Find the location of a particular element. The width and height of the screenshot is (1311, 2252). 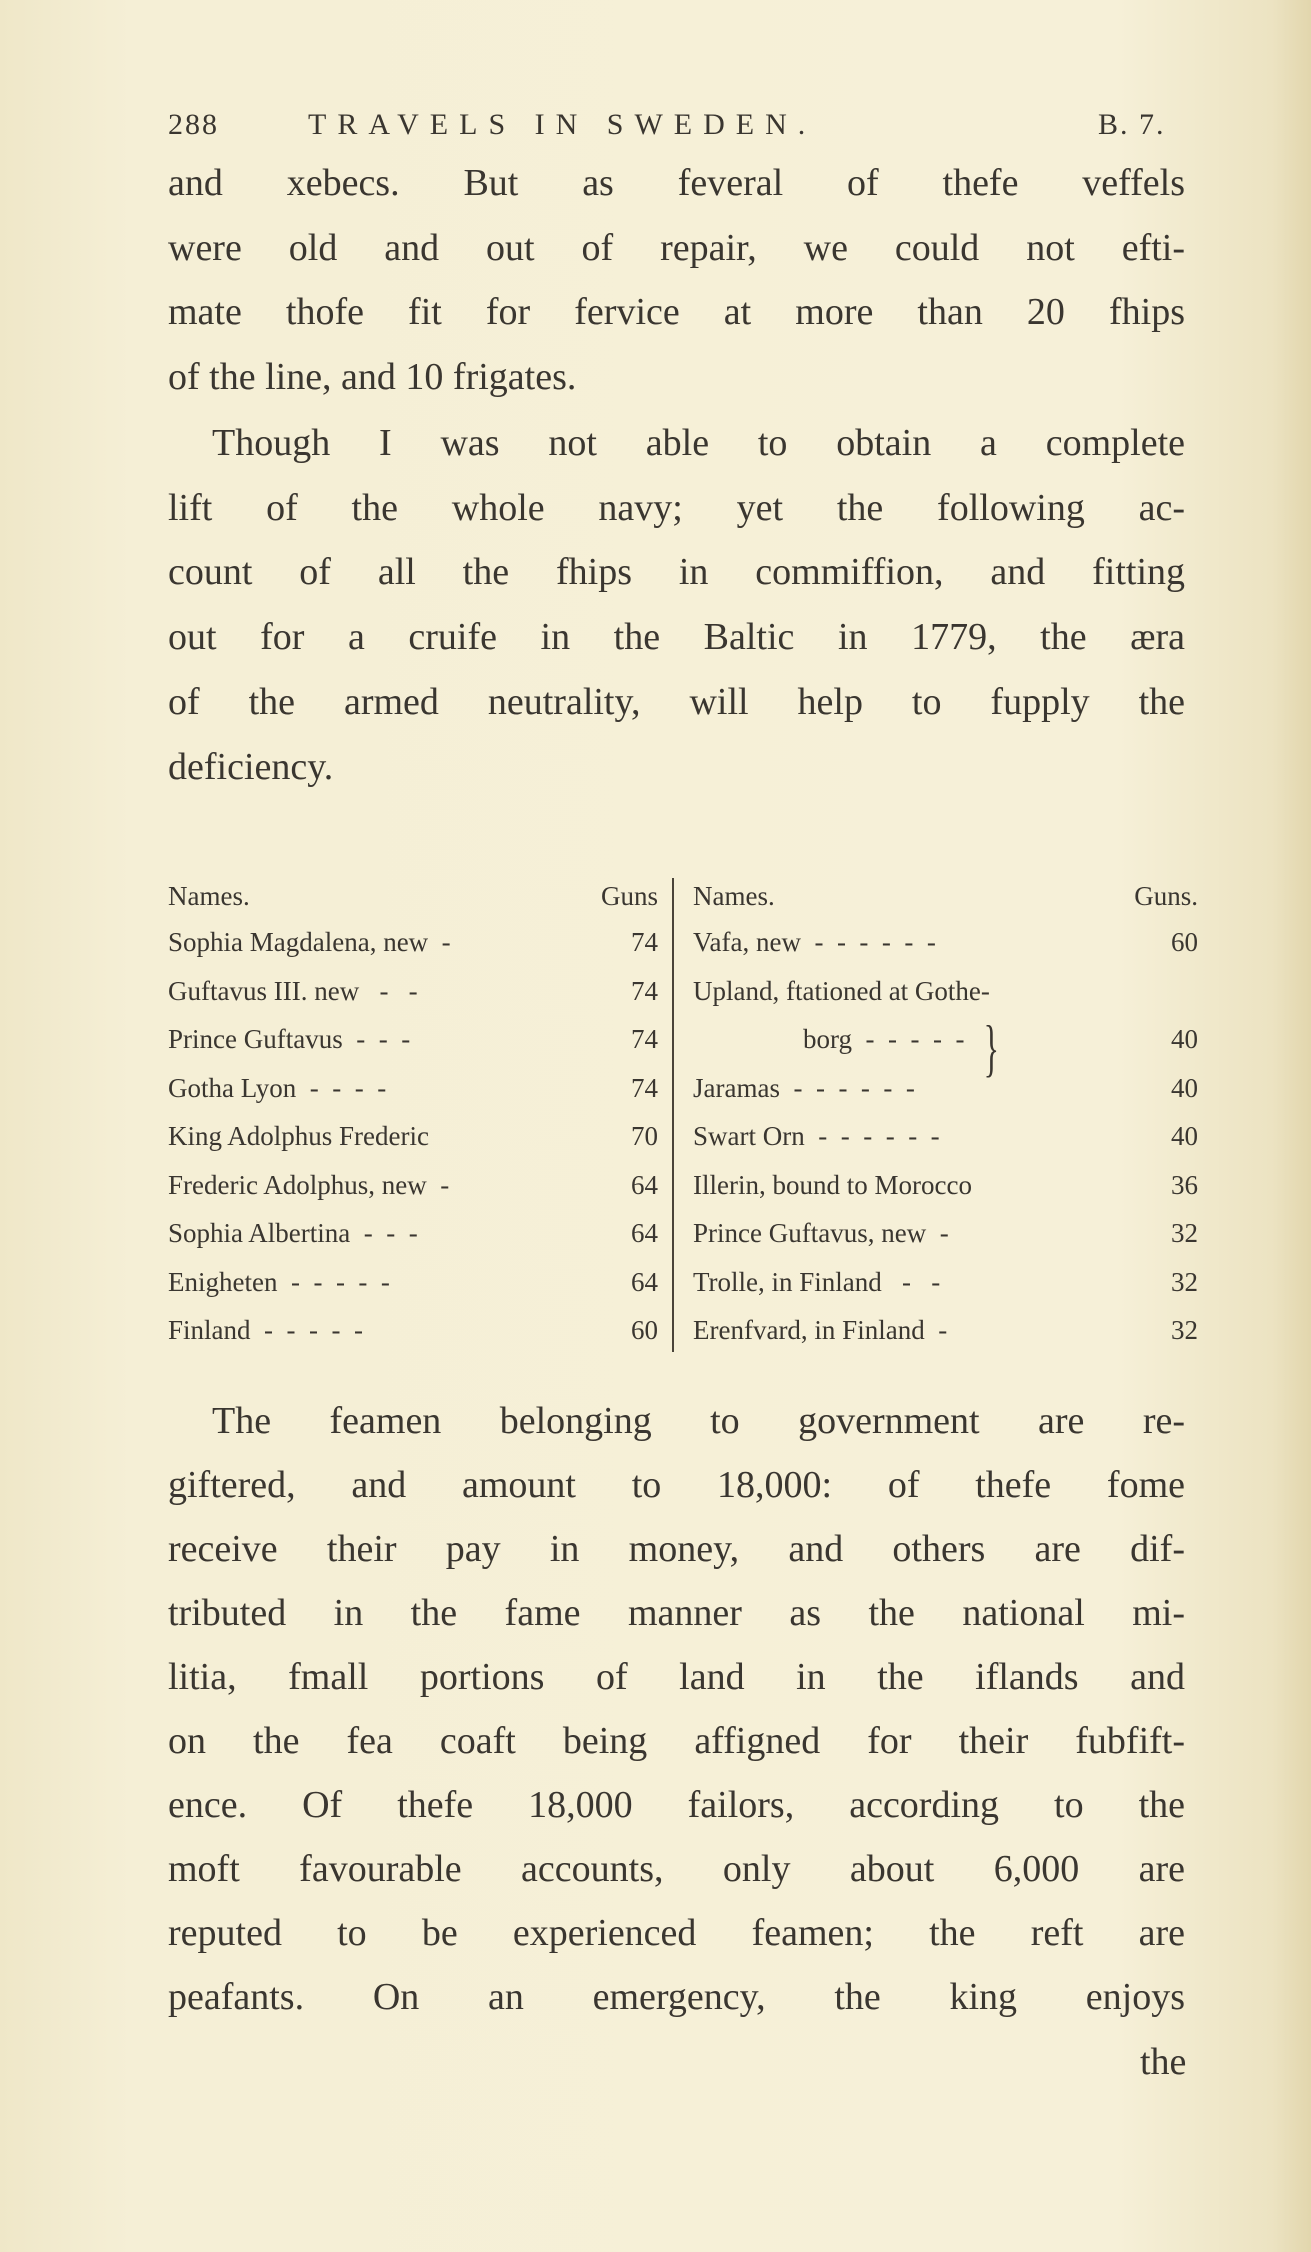

table-row: Enigheten - - - - - 64 is located at coordinates (413, 1282).